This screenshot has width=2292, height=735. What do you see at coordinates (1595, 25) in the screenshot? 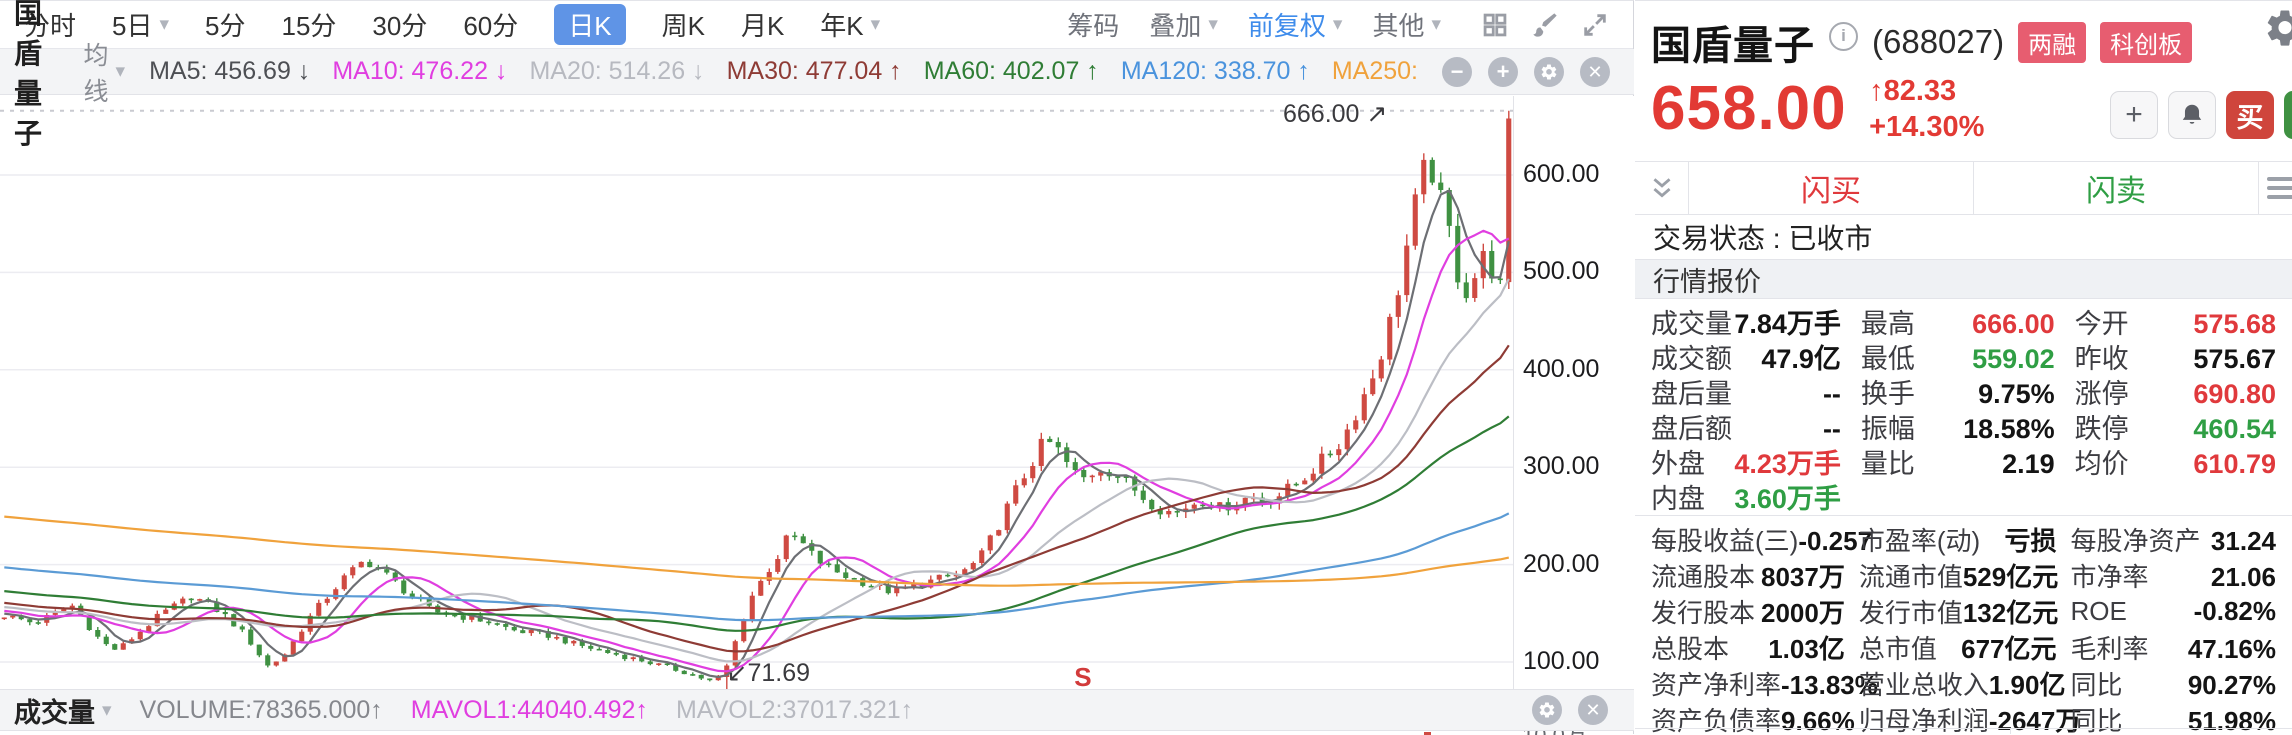
I see `fullscreen-icon` at bounding box center [1595, 25].